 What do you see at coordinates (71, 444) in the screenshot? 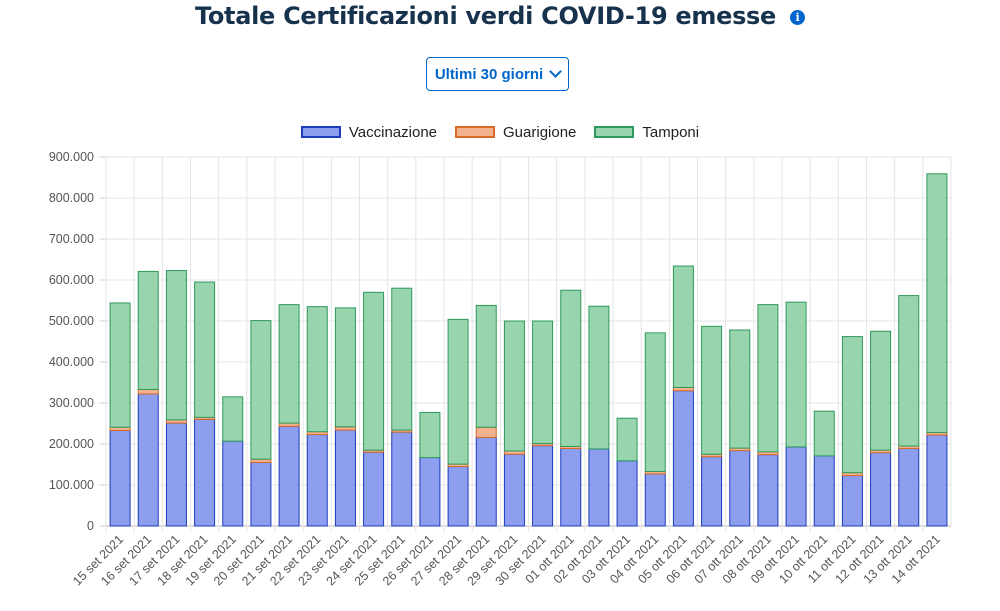
I see `y-tick-label: 200.000` at bounding box center [71, 444].